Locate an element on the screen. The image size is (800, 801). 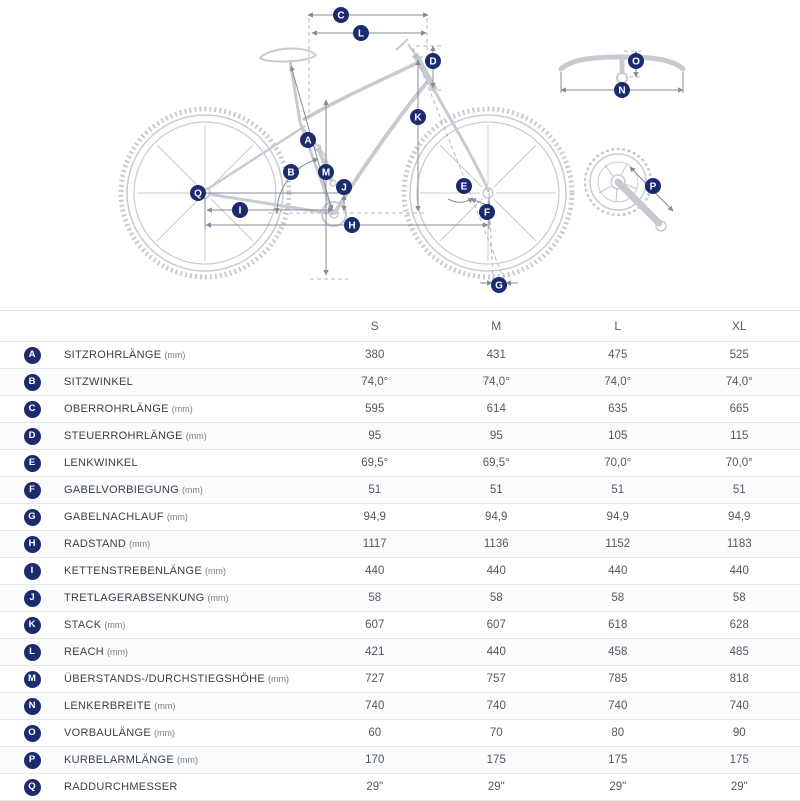
row-value-l: 74,0° is located at coordinates (618, 382).